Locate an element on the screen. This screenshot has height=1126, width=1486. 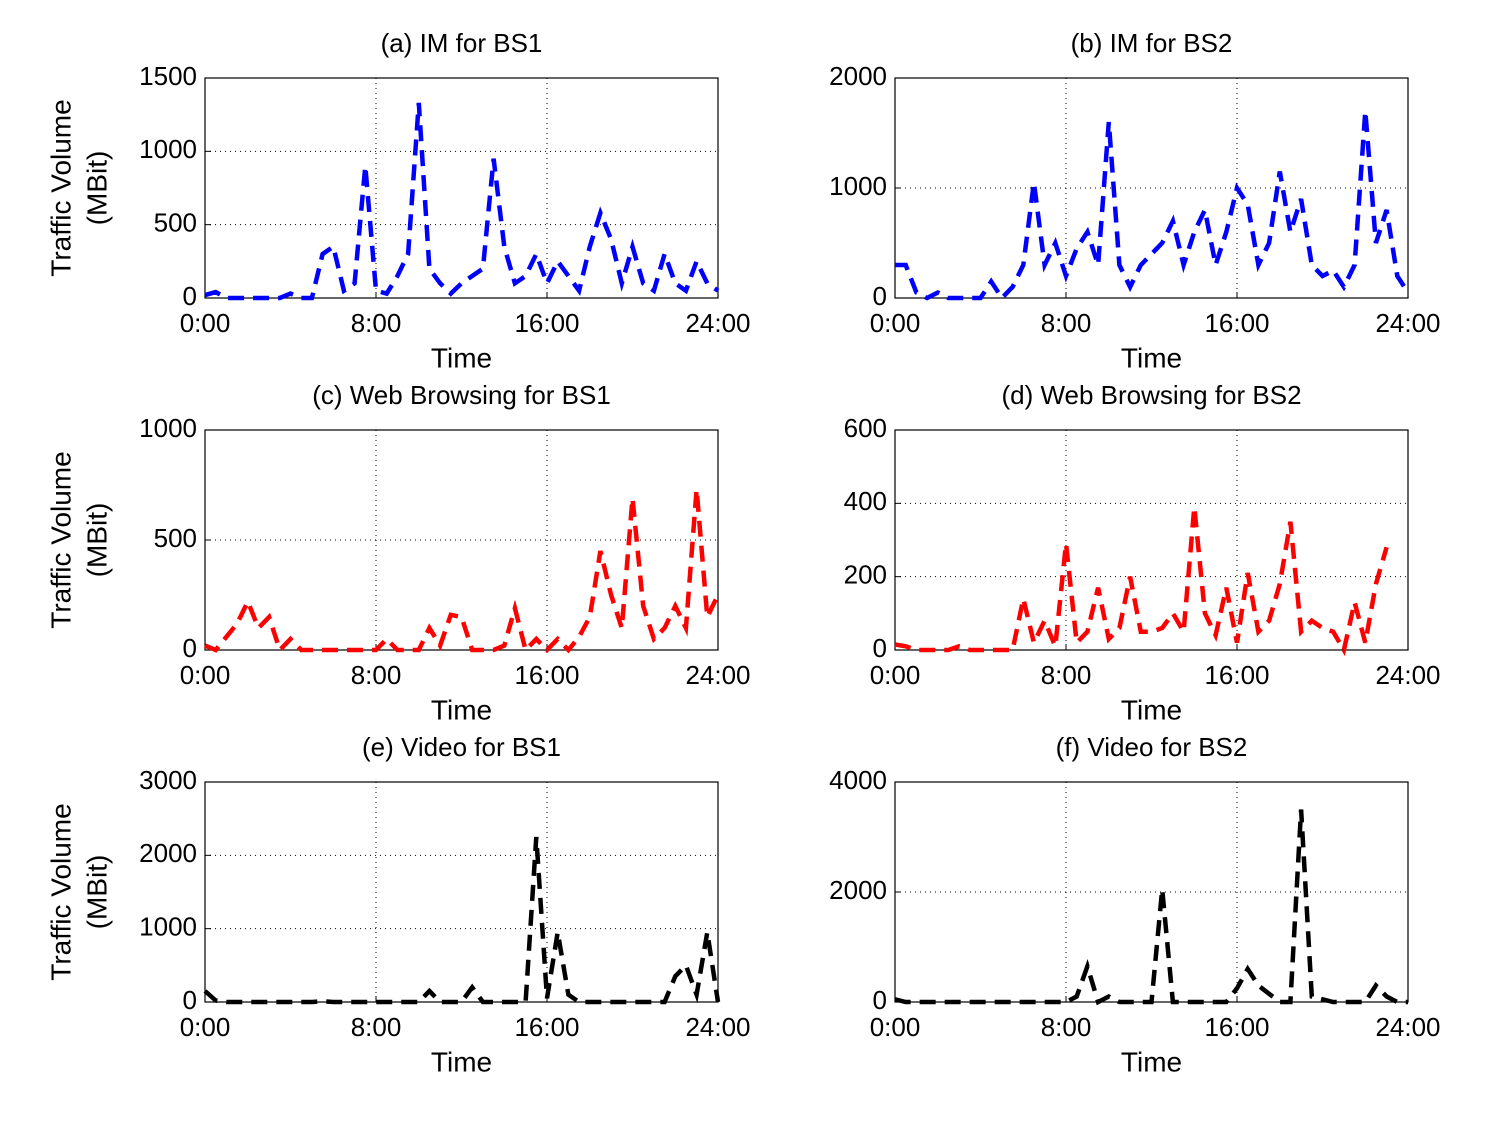
y-tick-label: 200 is located at coordinates (865, 575).